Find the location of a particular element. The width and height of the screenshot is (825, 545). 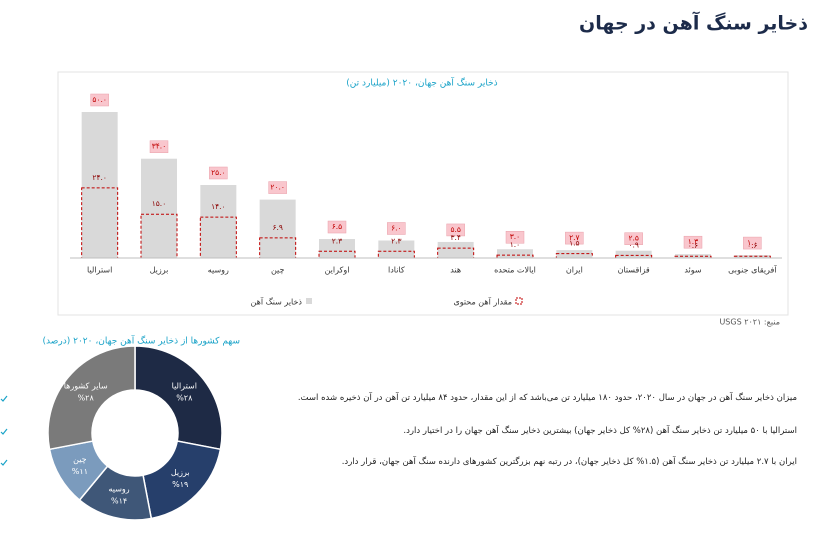

value-label: ۶.۰ is located at coordinates (396, 227).